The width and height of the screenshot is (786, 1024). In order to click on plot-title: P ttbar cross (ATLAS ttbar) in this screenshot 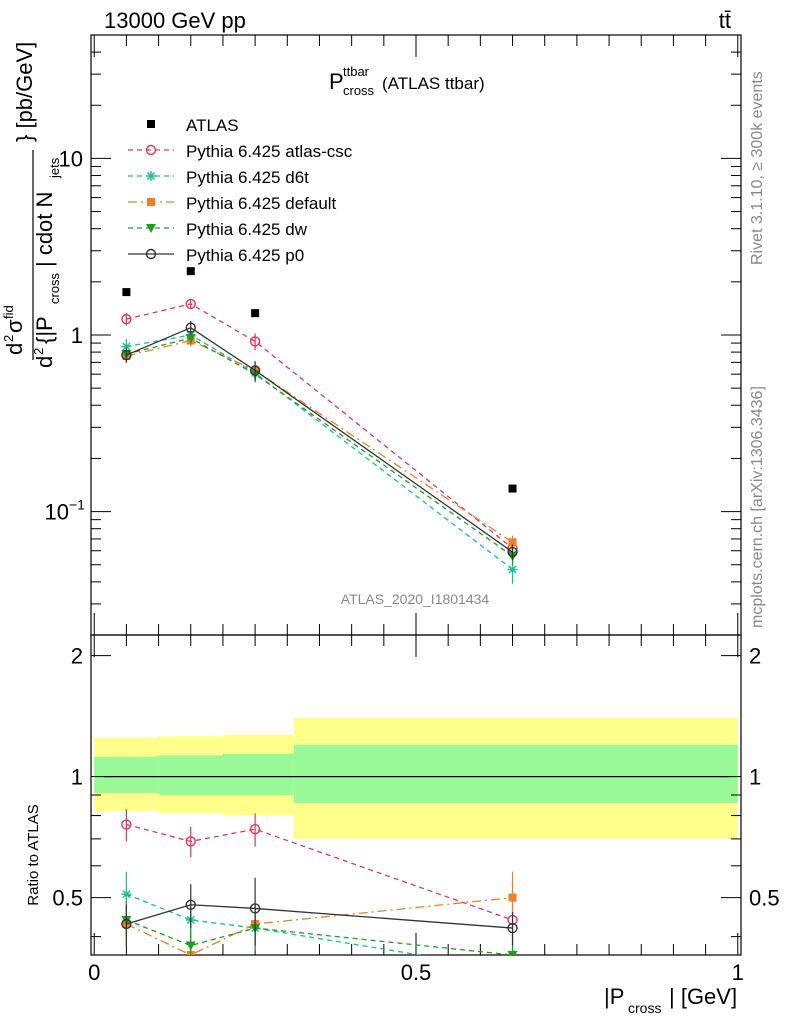, I will do `click(407, 81)`.